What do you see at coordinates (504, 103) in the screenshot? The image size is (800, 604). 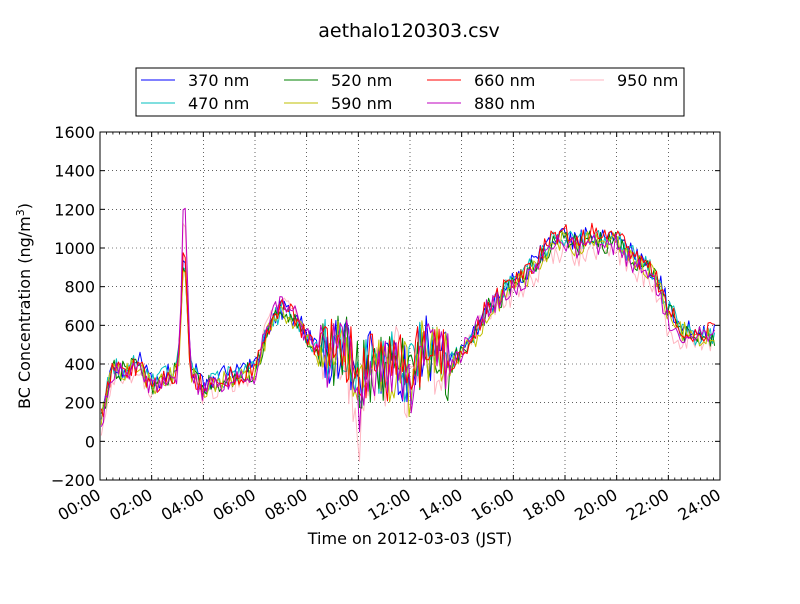 I see `legend-label: 880 nm` at bounding box center [504, 103].